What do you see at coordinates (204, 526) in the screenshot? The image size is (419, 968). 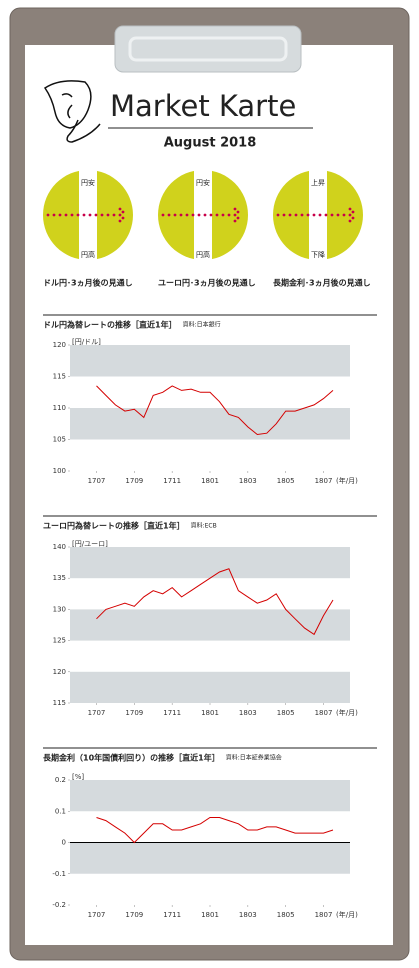 I see `chart-source: 資料:ECB` at bounding box center [204, 526].